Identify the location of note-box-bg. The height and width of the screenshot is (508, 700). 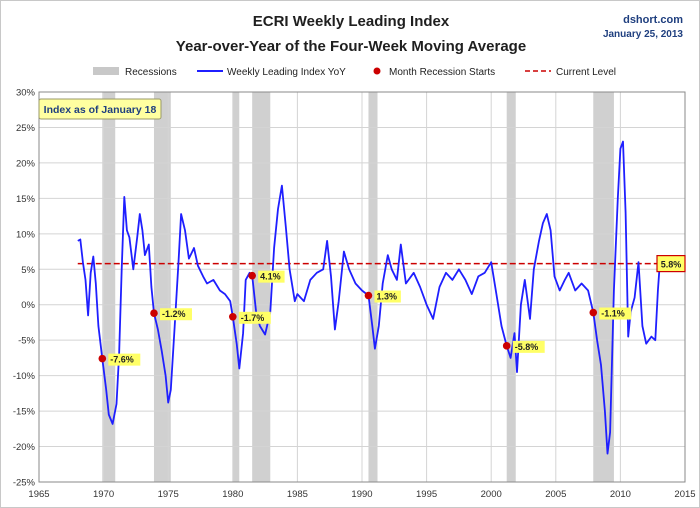
(100, 109).